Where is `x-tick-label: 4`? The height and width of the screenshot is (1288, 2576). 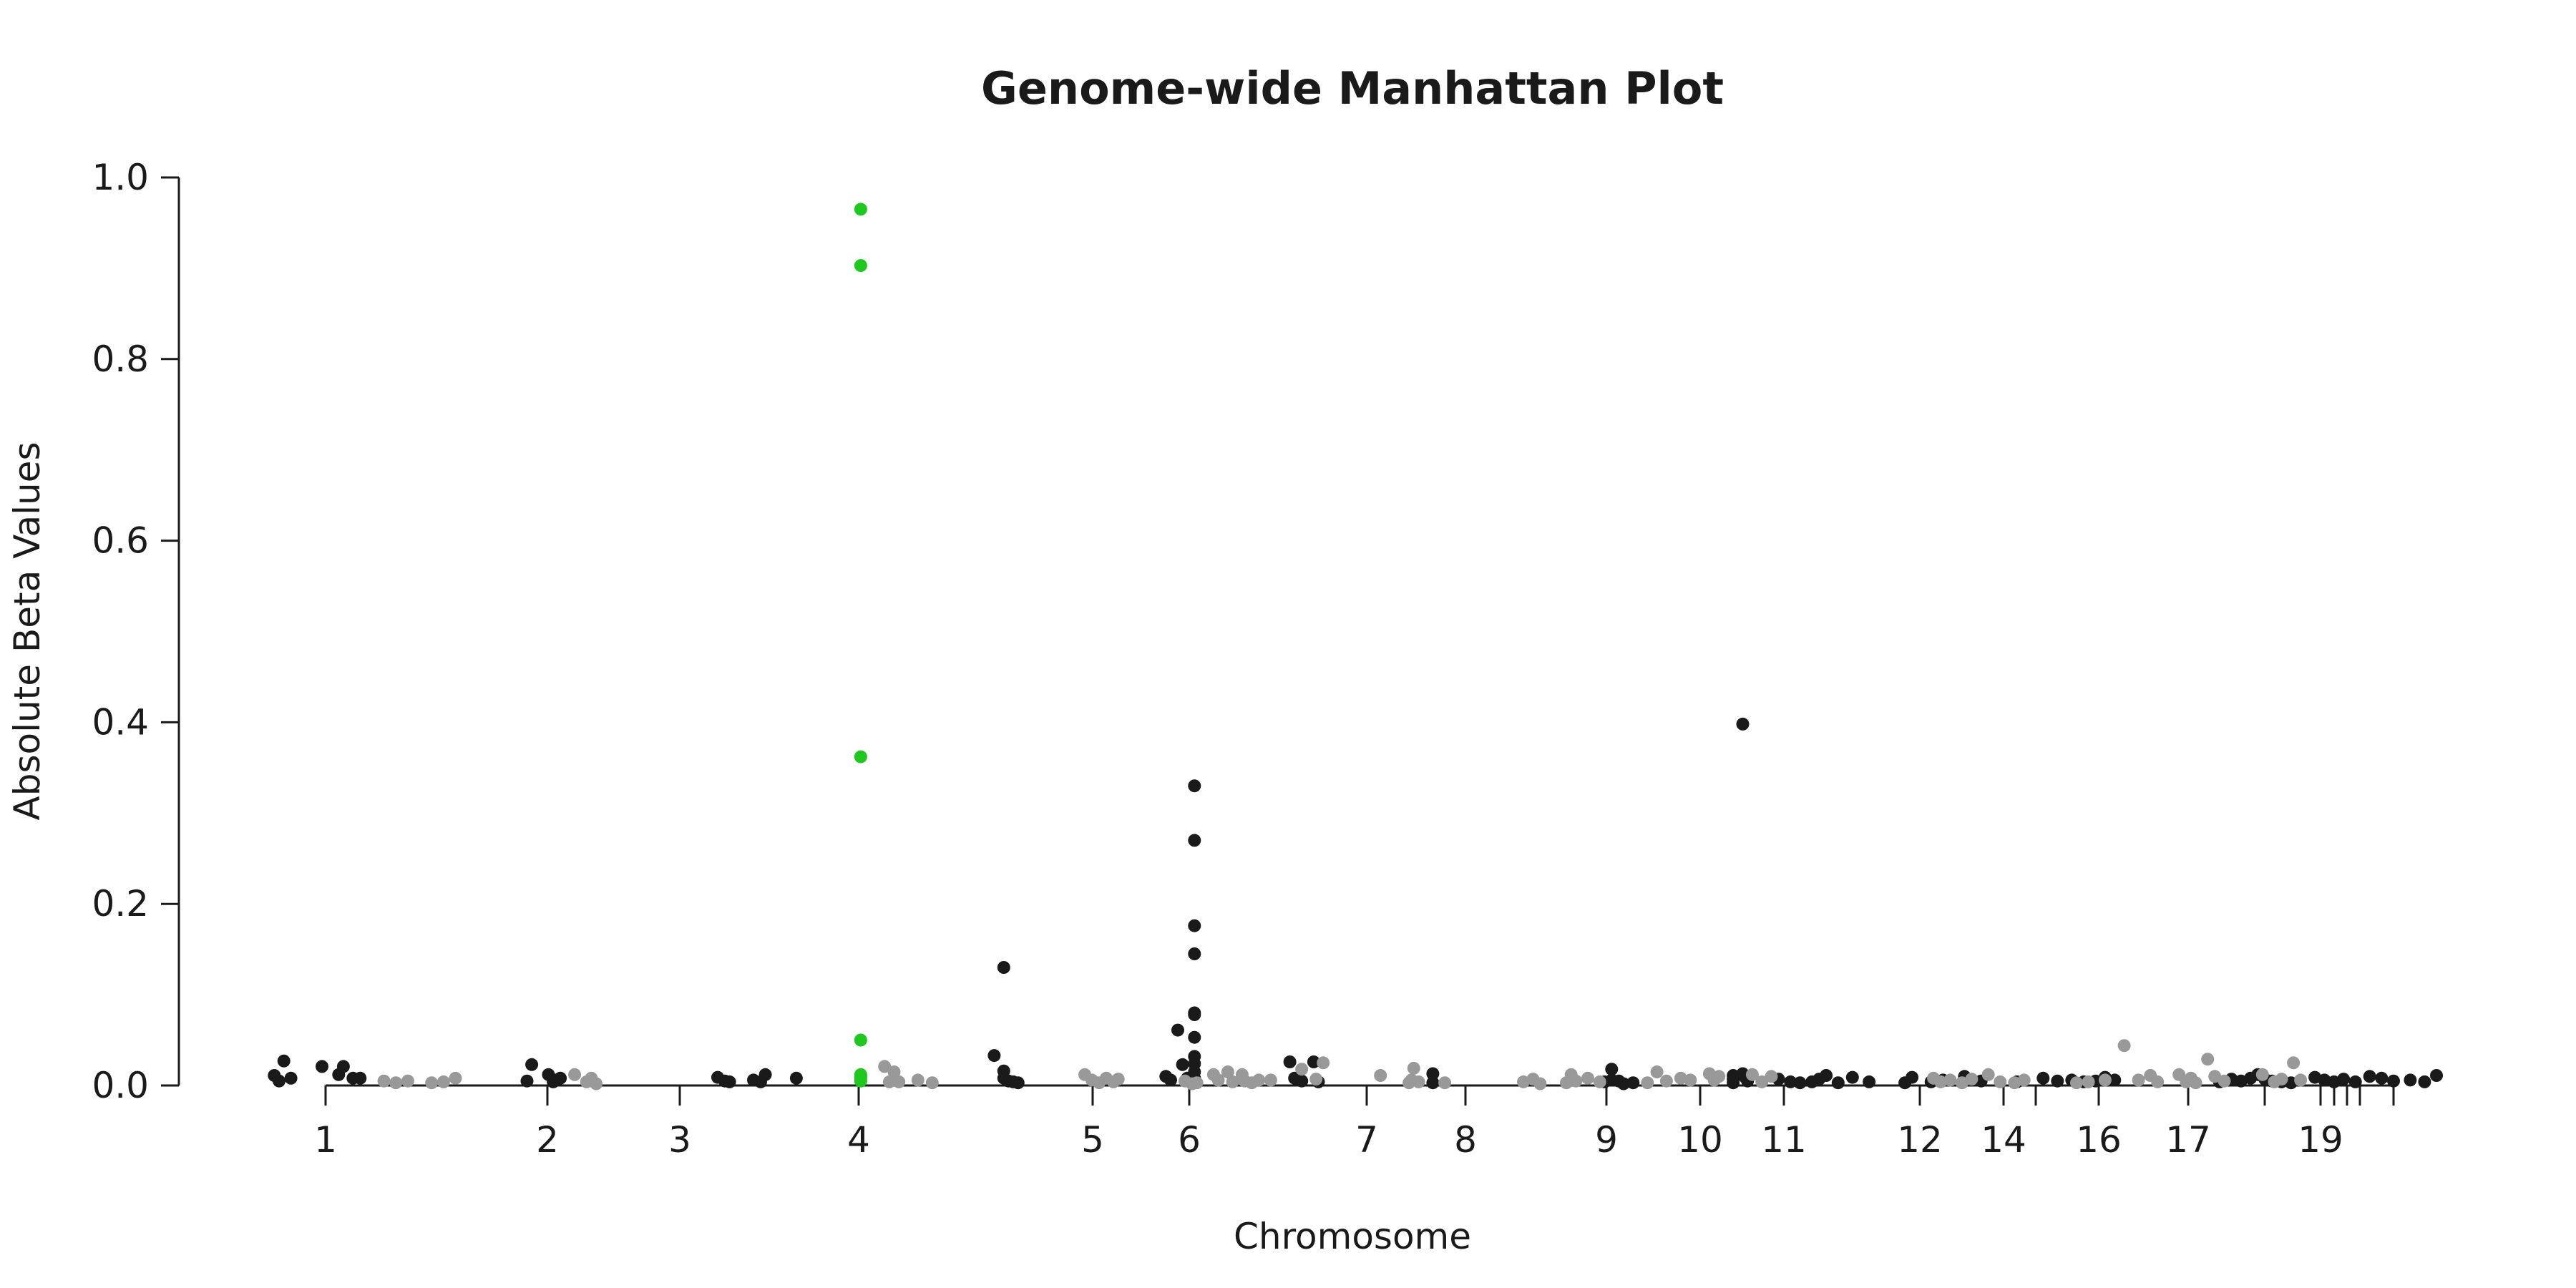
x-tick-label: 4 is located at coordinates (858, 1140).